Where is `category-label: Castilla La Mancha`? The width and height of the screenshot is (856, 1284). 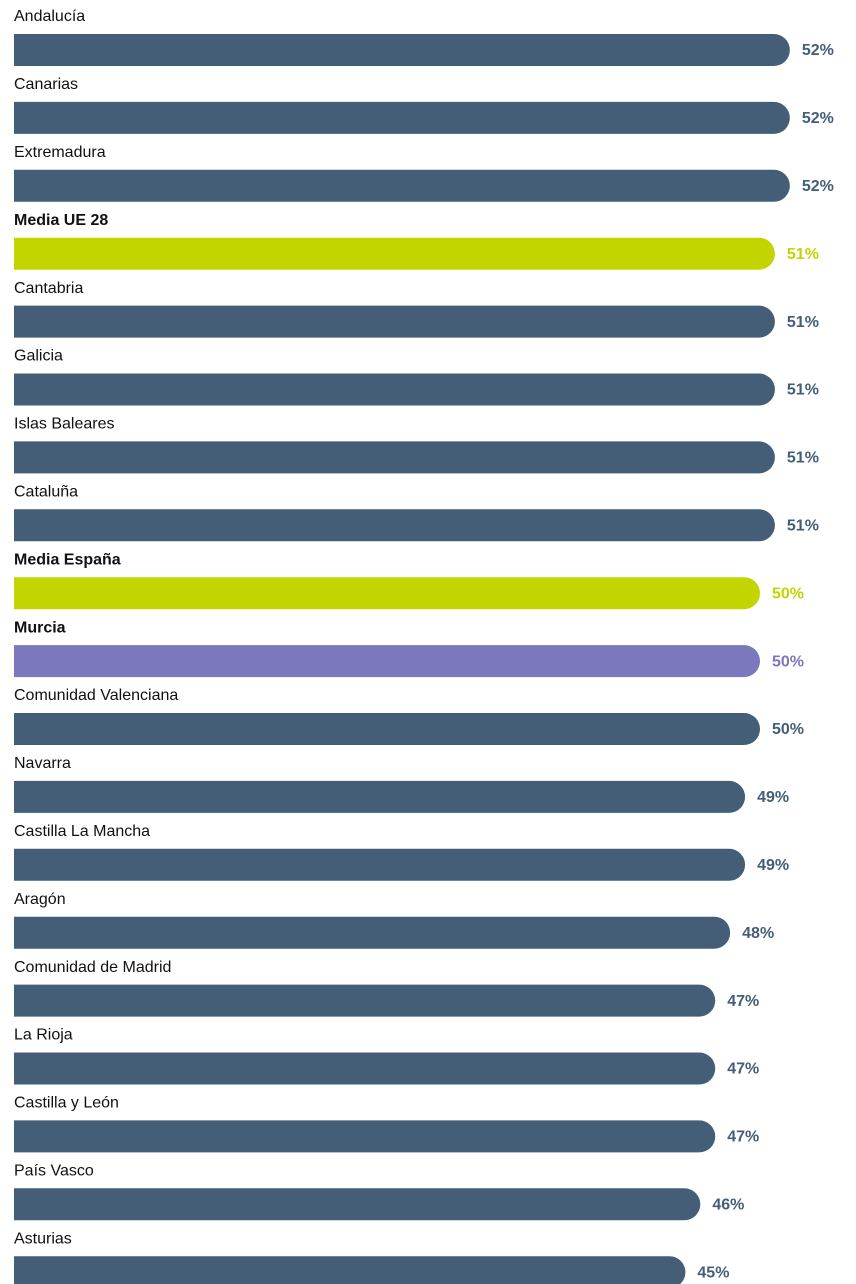 category-label: Castilla La Mancha is located at coordinates (82, 831).